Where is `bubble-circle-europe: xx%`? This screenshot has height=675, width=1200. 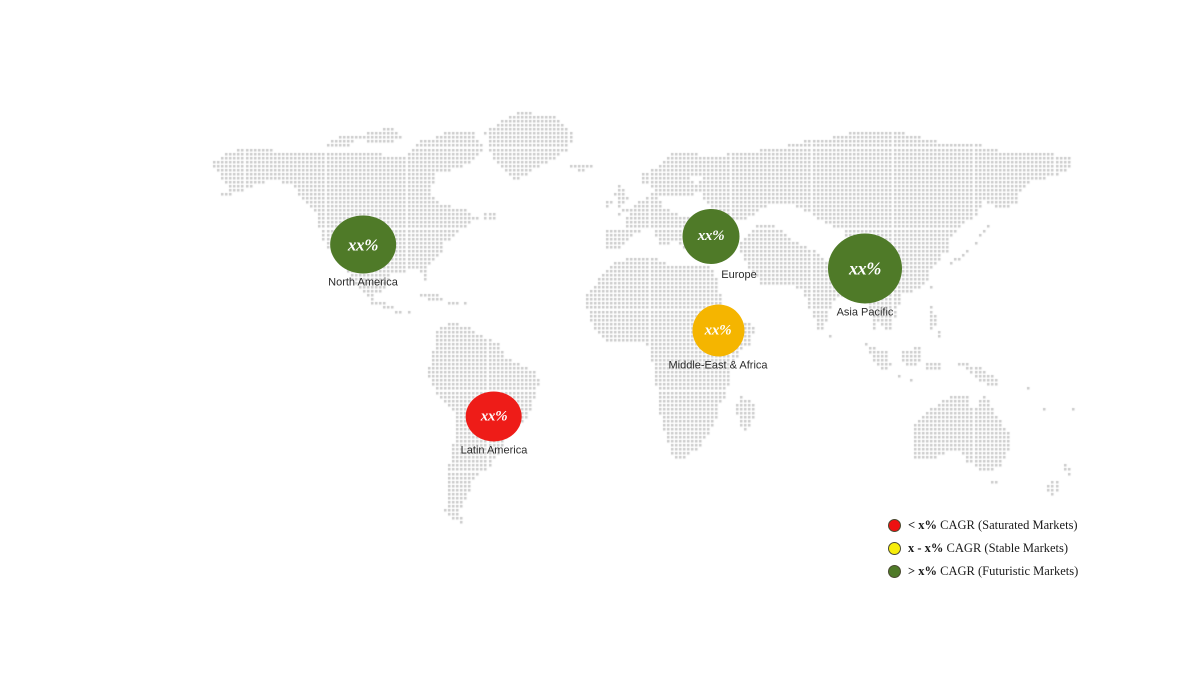 bubble-circle-europe: xx% is located at coordinates (711, 236).